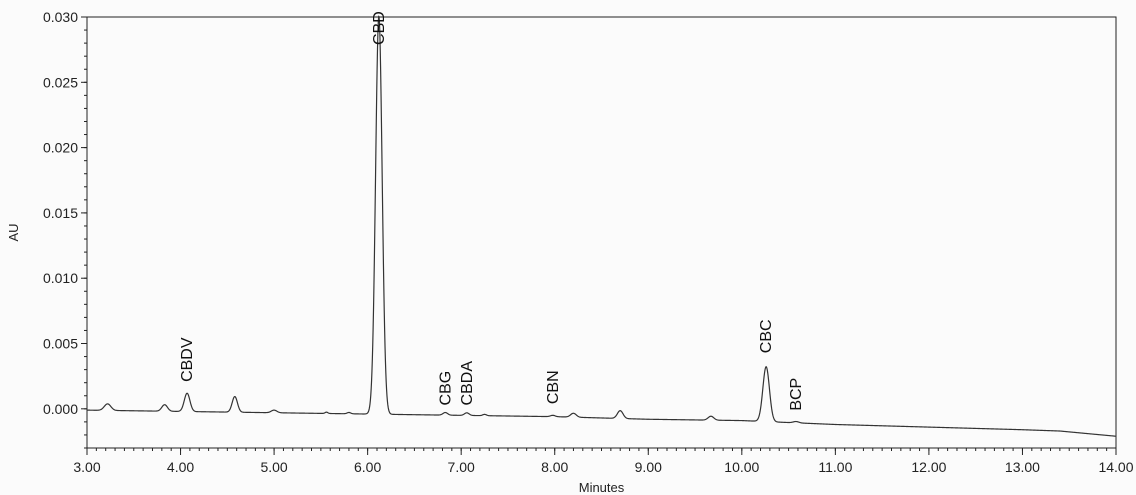 This screenshot has height=495, width=1136. Describe the element at coordinates (648, 467) in the screenshot. I see `x-tick-label: 9.00` at that location.